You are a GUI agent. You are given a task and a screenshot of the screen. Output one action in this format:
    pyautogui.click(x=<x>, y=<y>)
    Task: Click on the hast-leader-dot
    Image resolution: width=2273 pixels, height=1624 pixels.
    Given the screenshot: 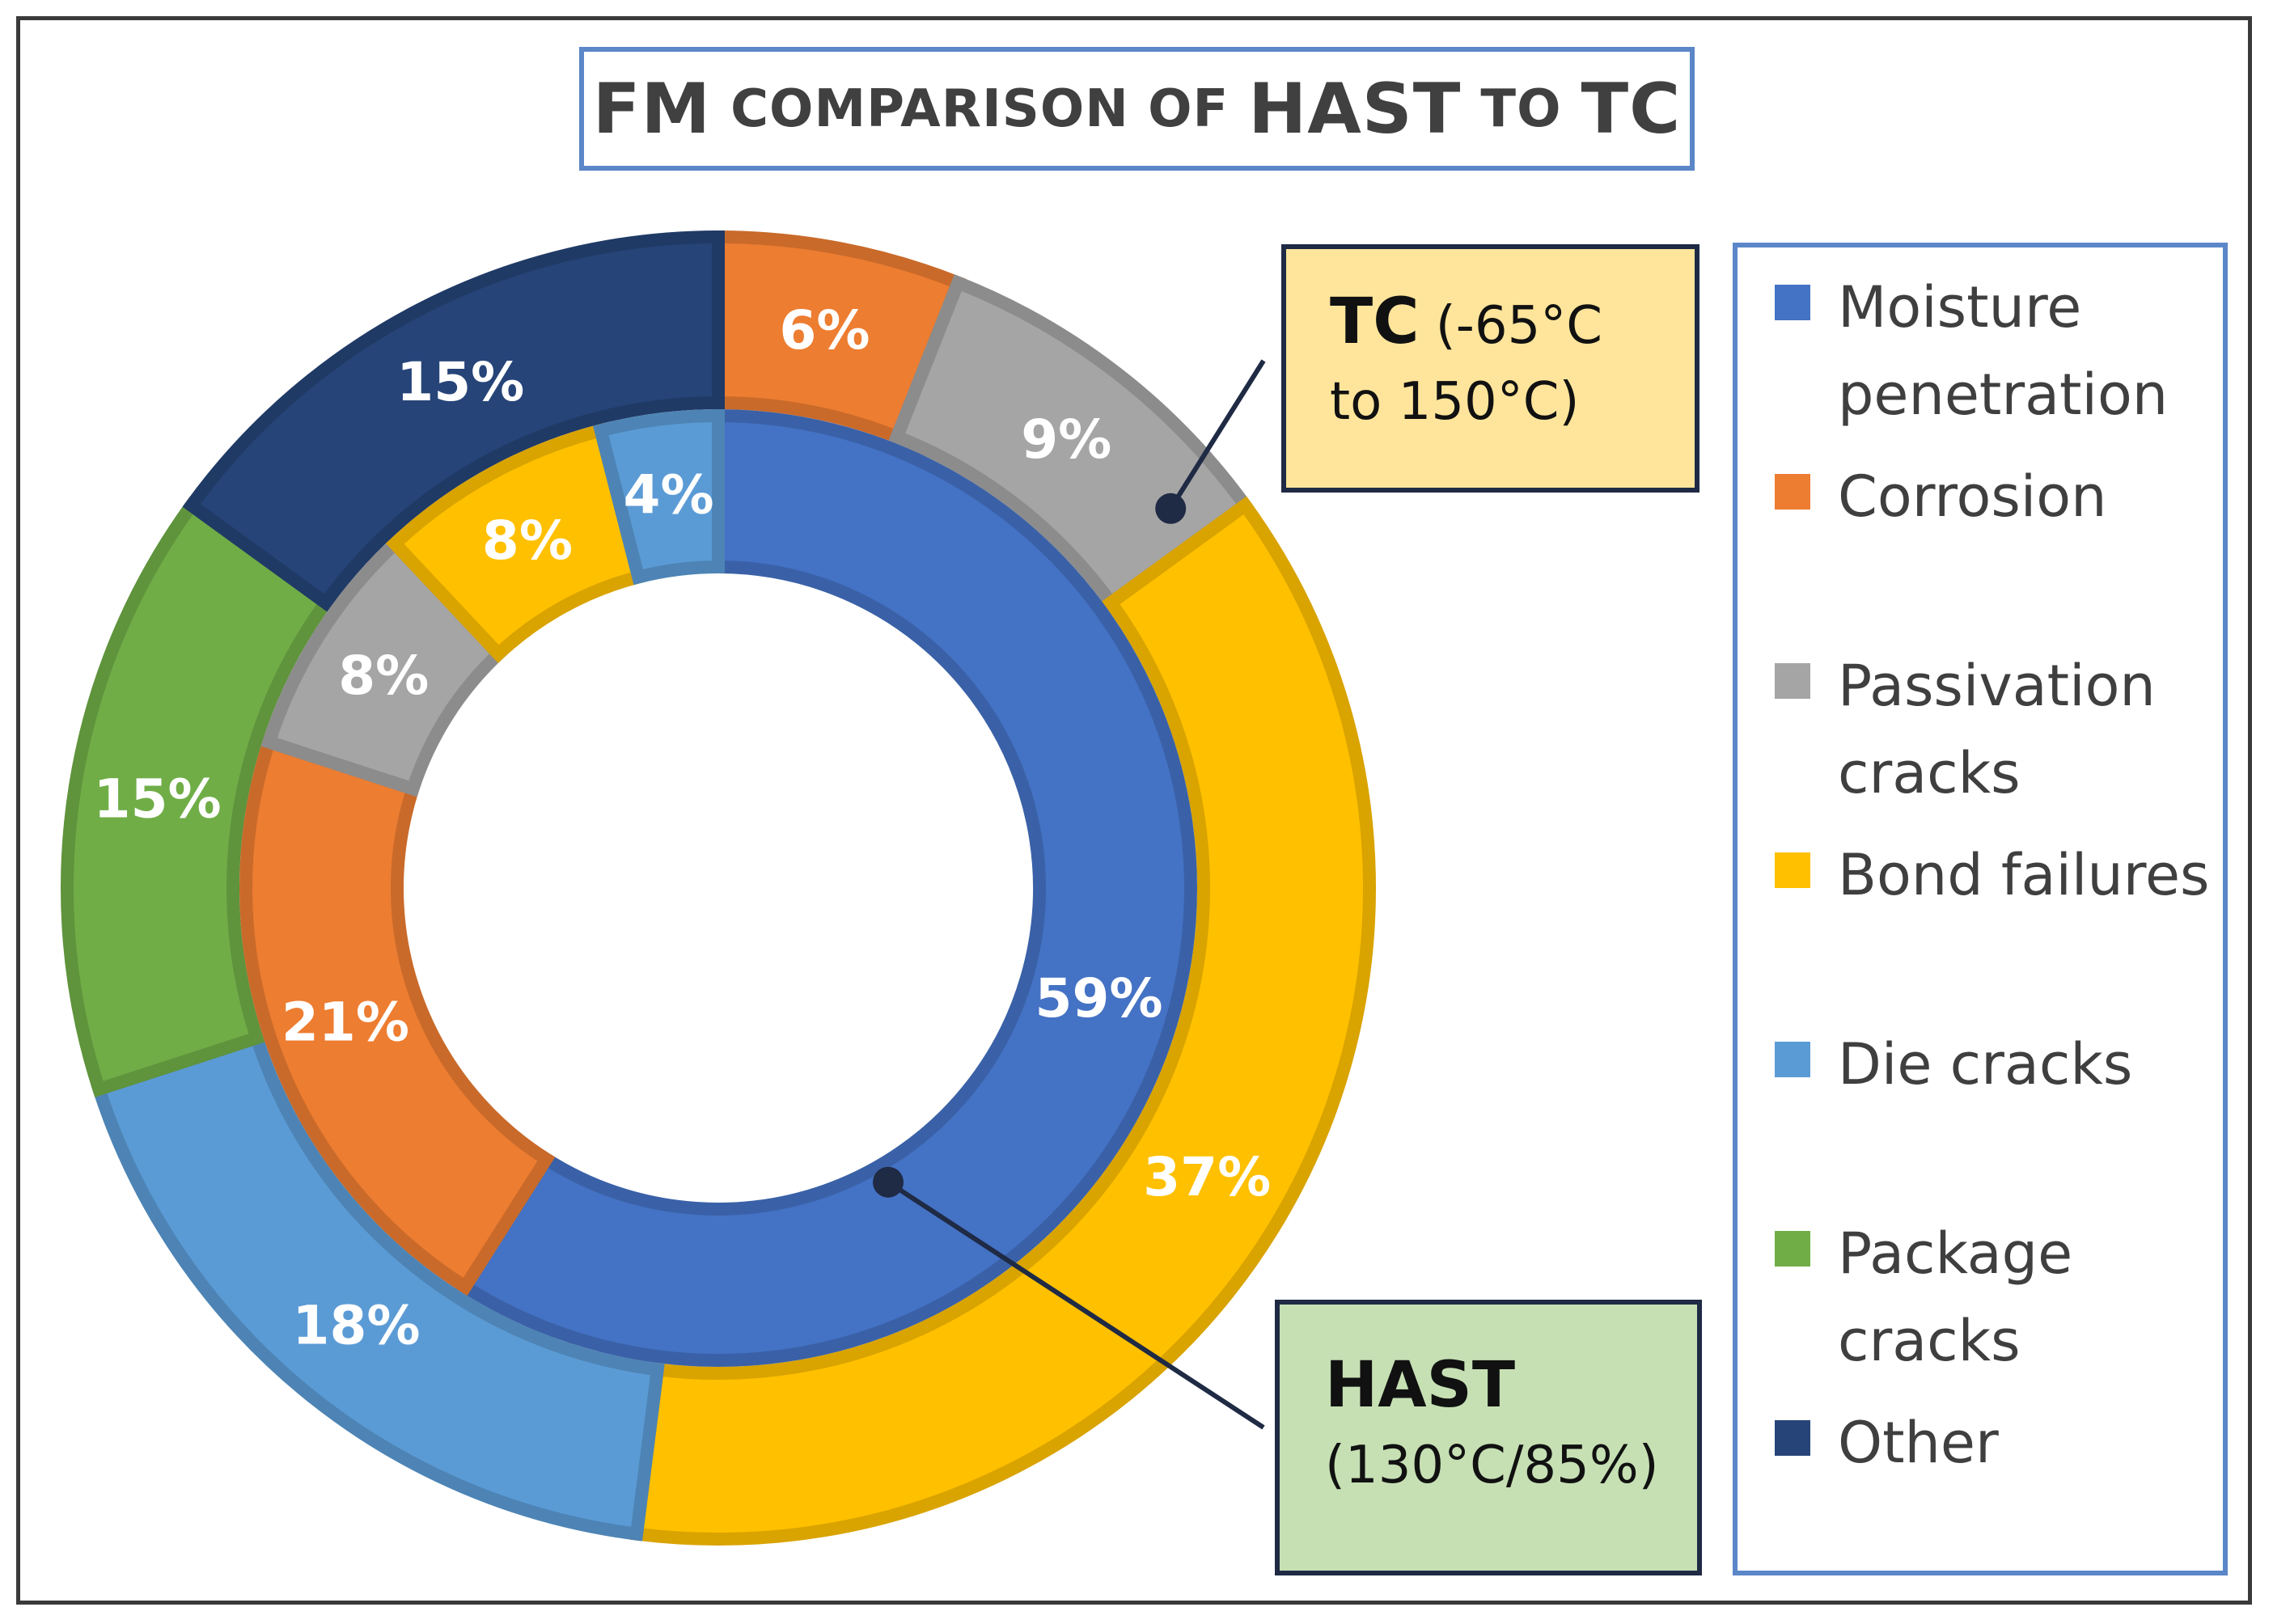 What is the action you would take?
    pyautogui.click(x=888, y=1182)
    